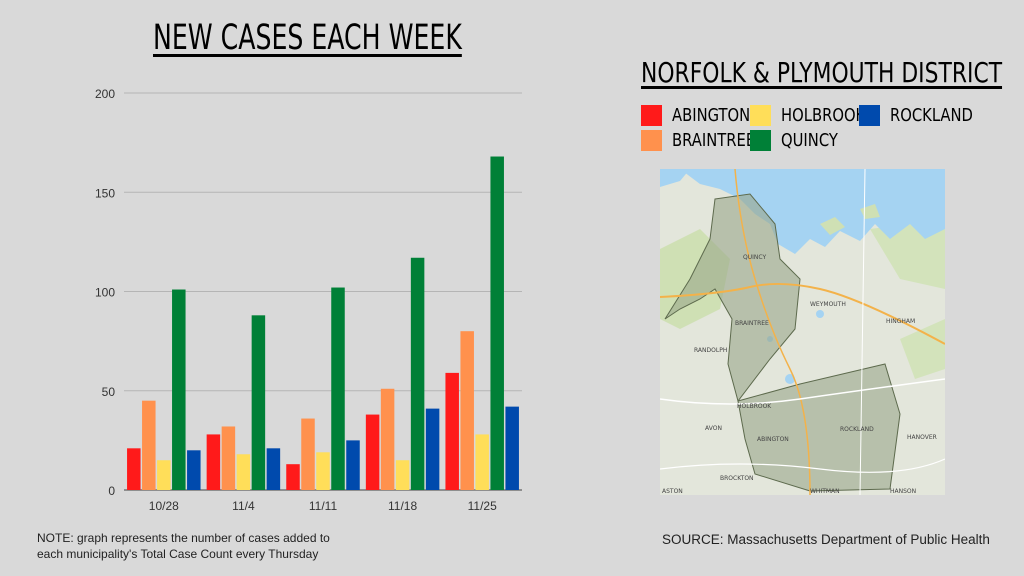  I want to click on y-tick-label: 50, so click(109, 392).